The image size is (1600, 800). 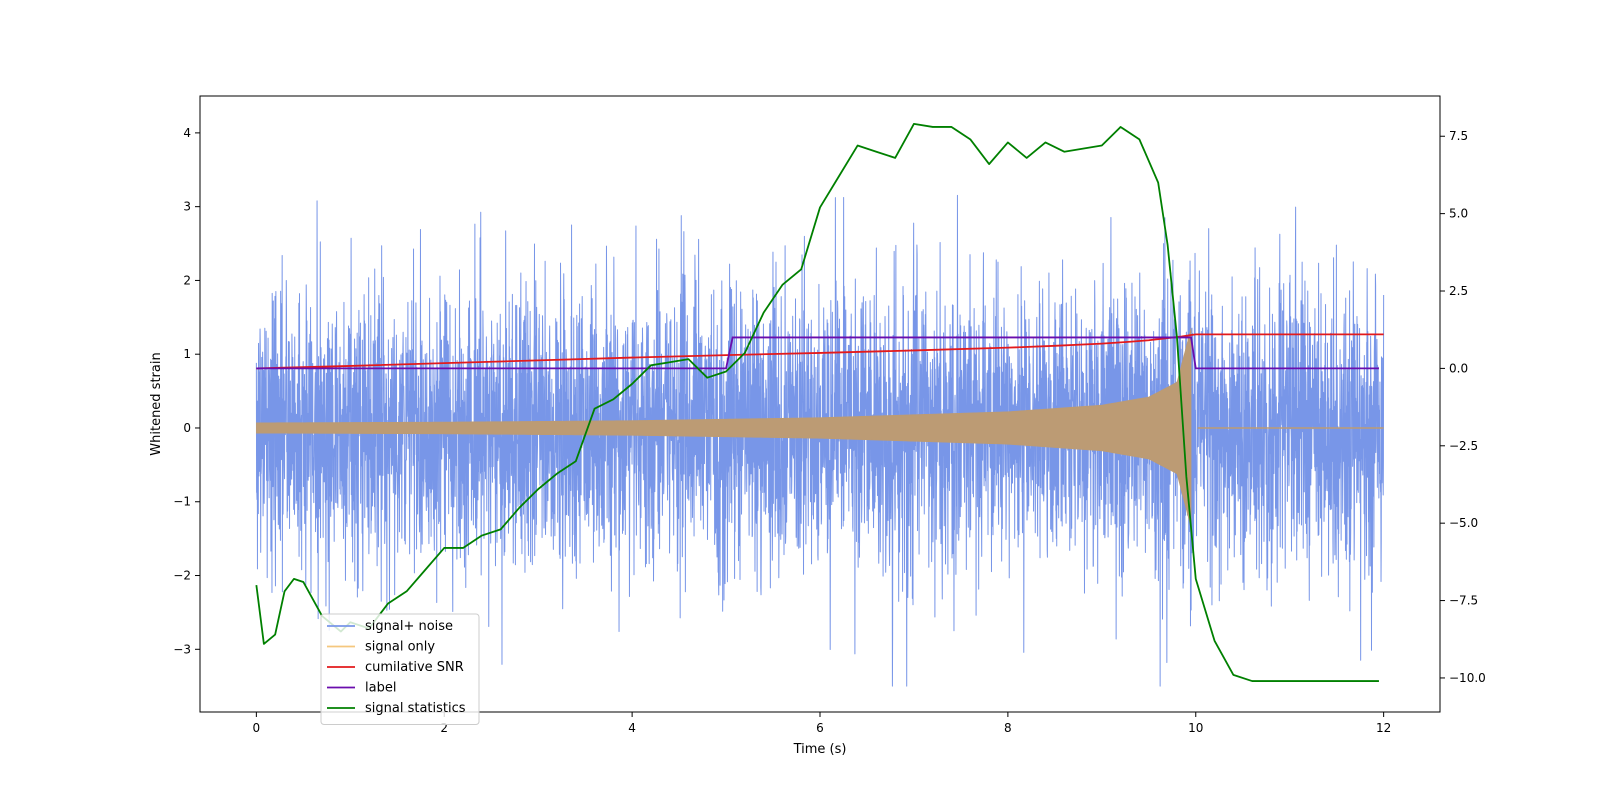 I want to click on y-tick-label: 3, so click(x=187, y=207).